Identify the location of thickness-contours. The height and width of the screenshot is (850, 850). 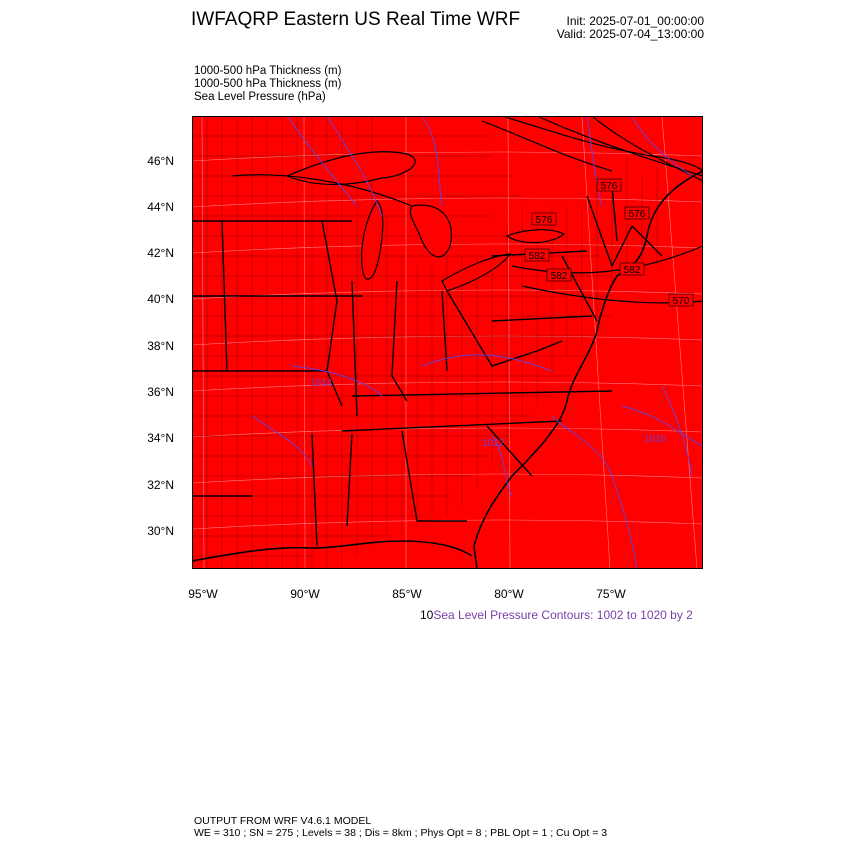
(467, 210).